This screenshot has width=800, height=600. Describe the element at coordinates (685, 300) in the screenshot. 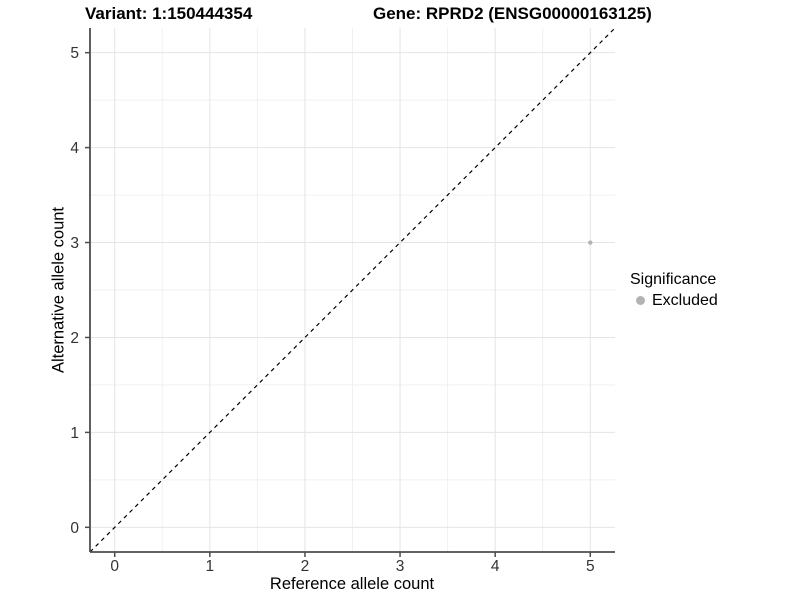

I see `legend-item-label: Excluded` at that location.